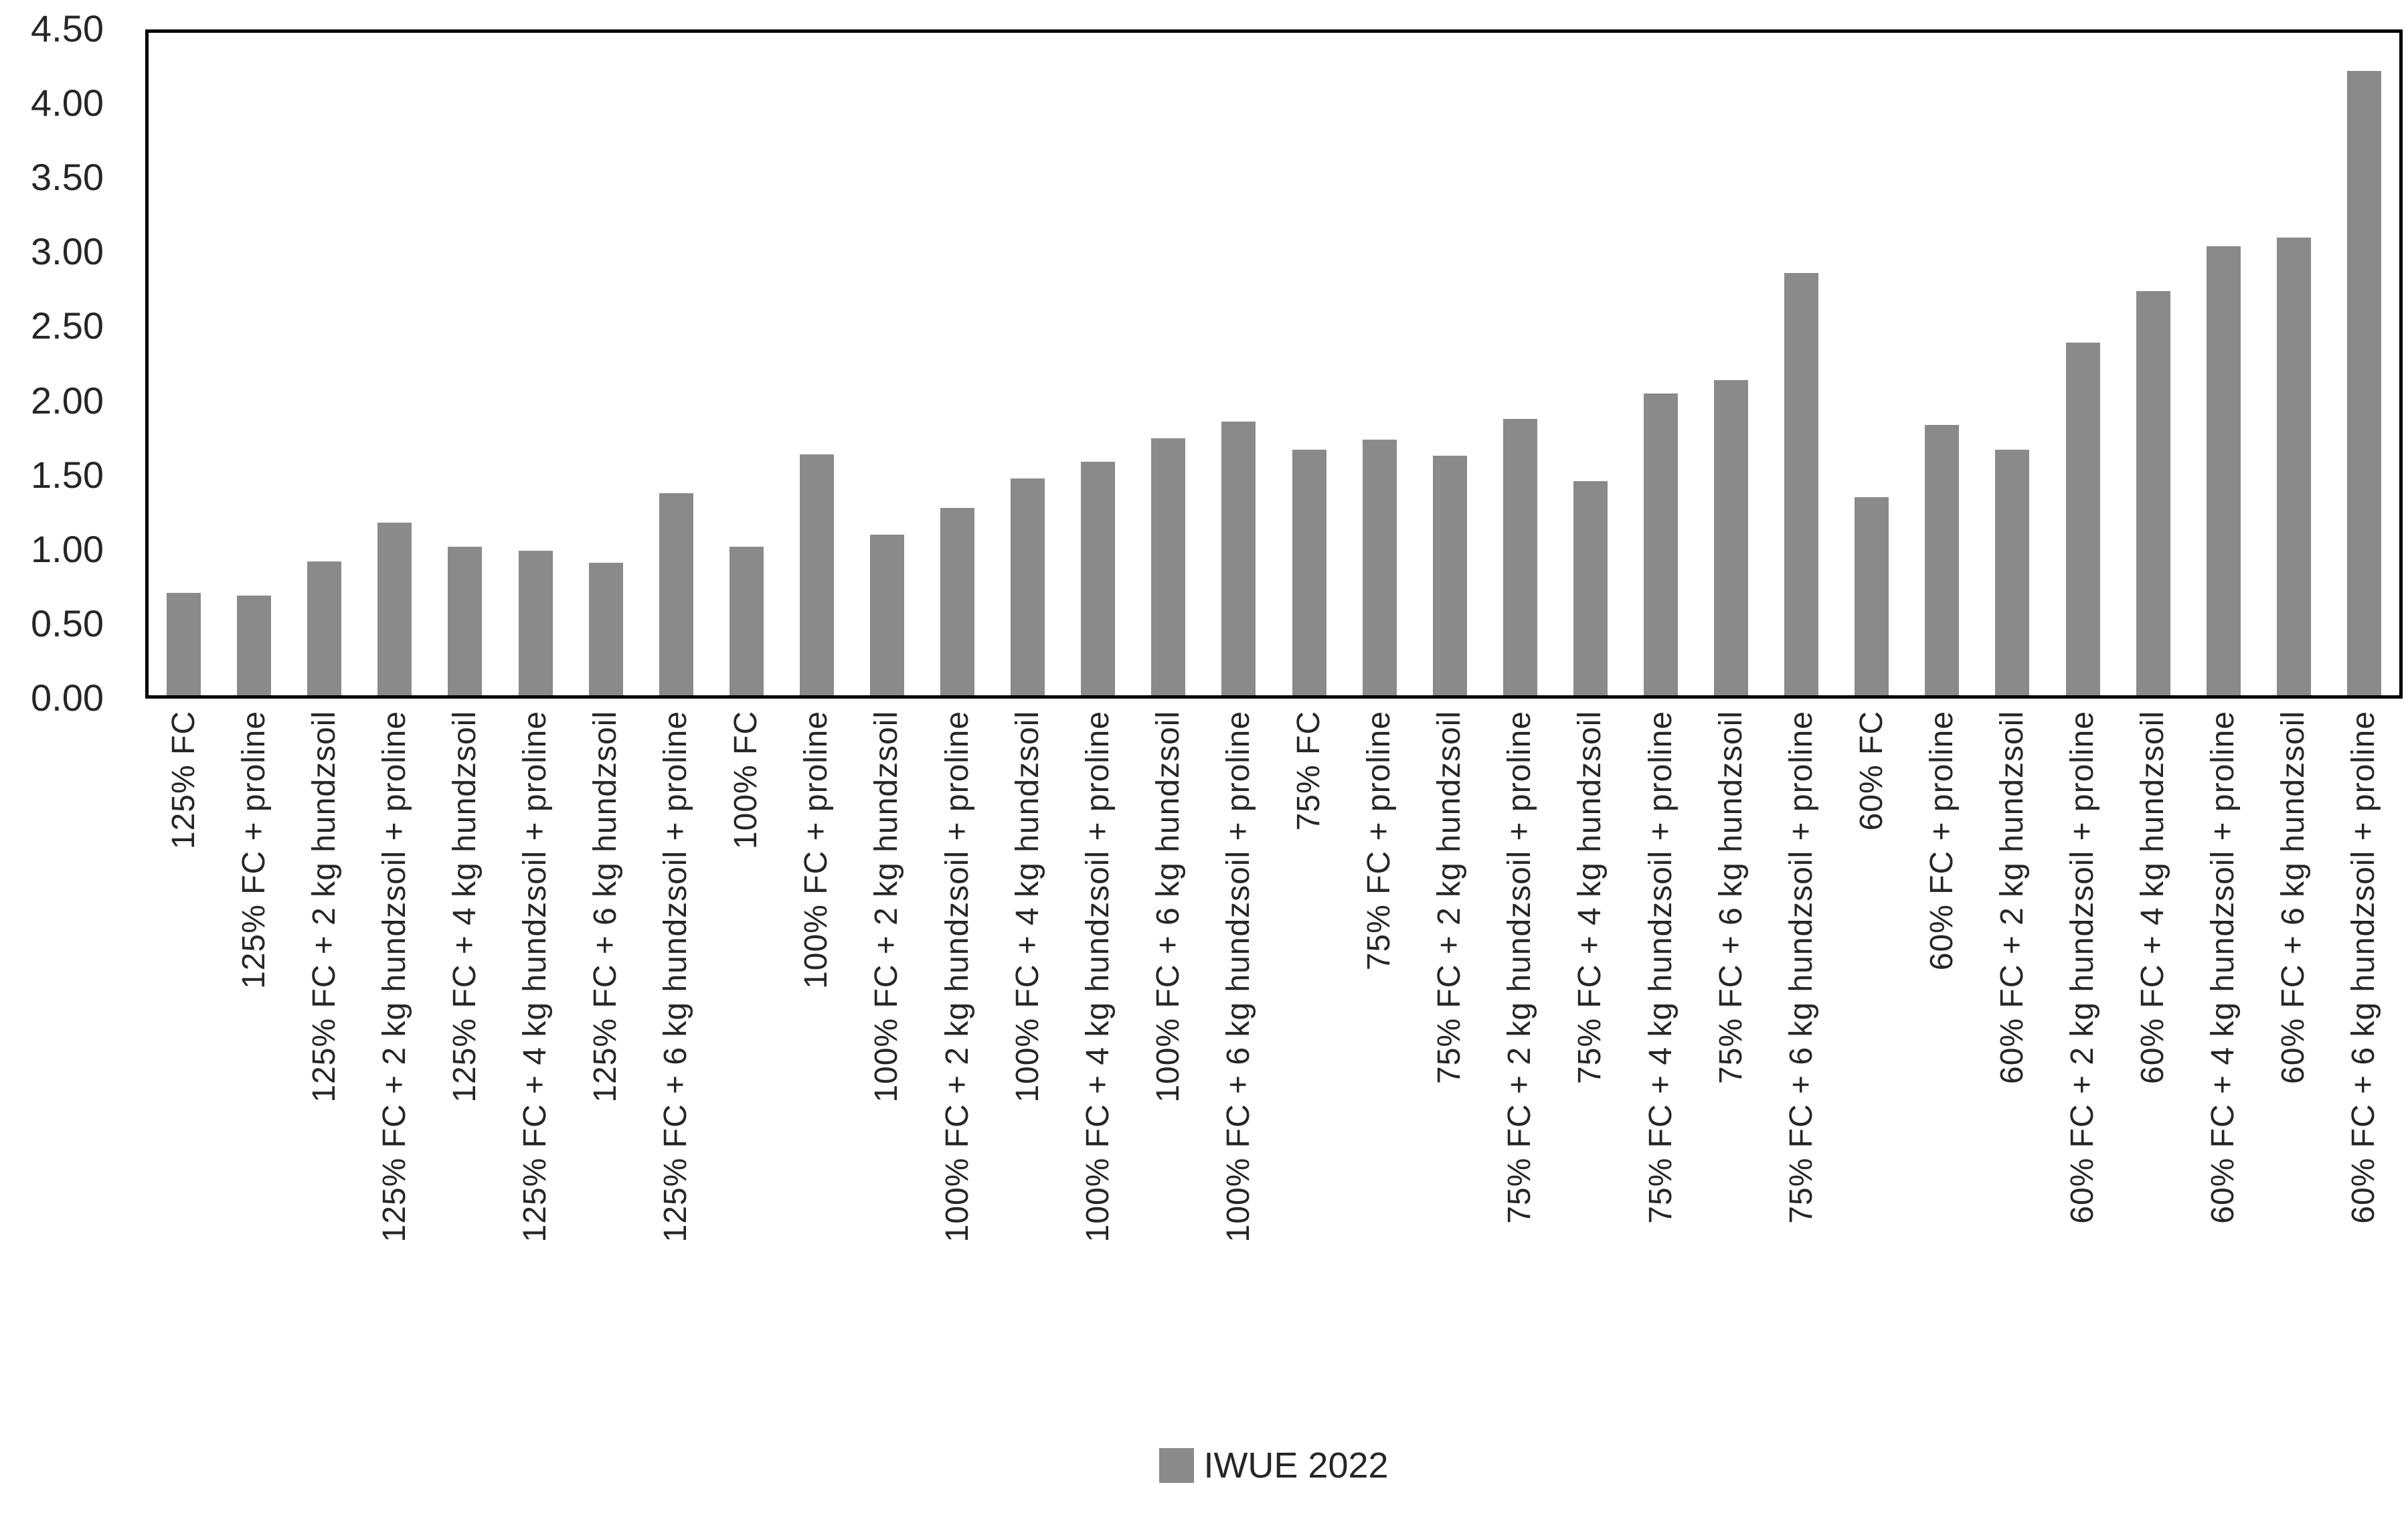 This screenshot has width=2408, height=1513. What do you see at coordinates (1238, 559) in the screenshot?
I see `bar-100-fc-6-kg-hundzsoil-proline` at bounding box center [1238, 559].